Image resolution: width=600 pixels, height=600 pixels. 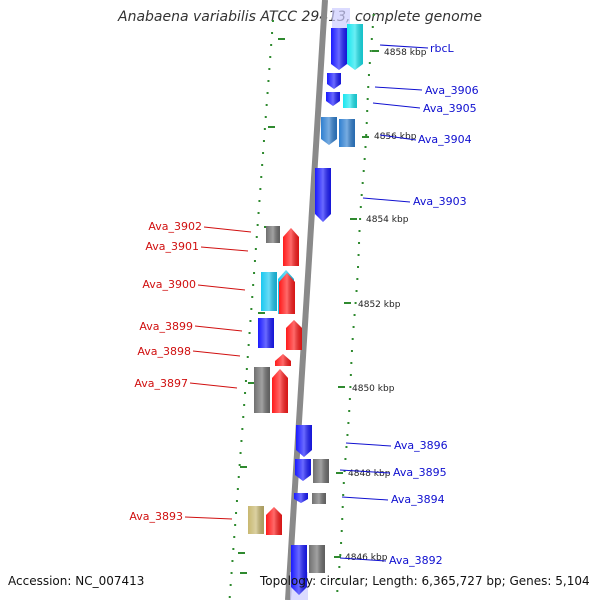 I want to click on gene-label-ava-3899: Ava_3899, so click(x=166, y=326).